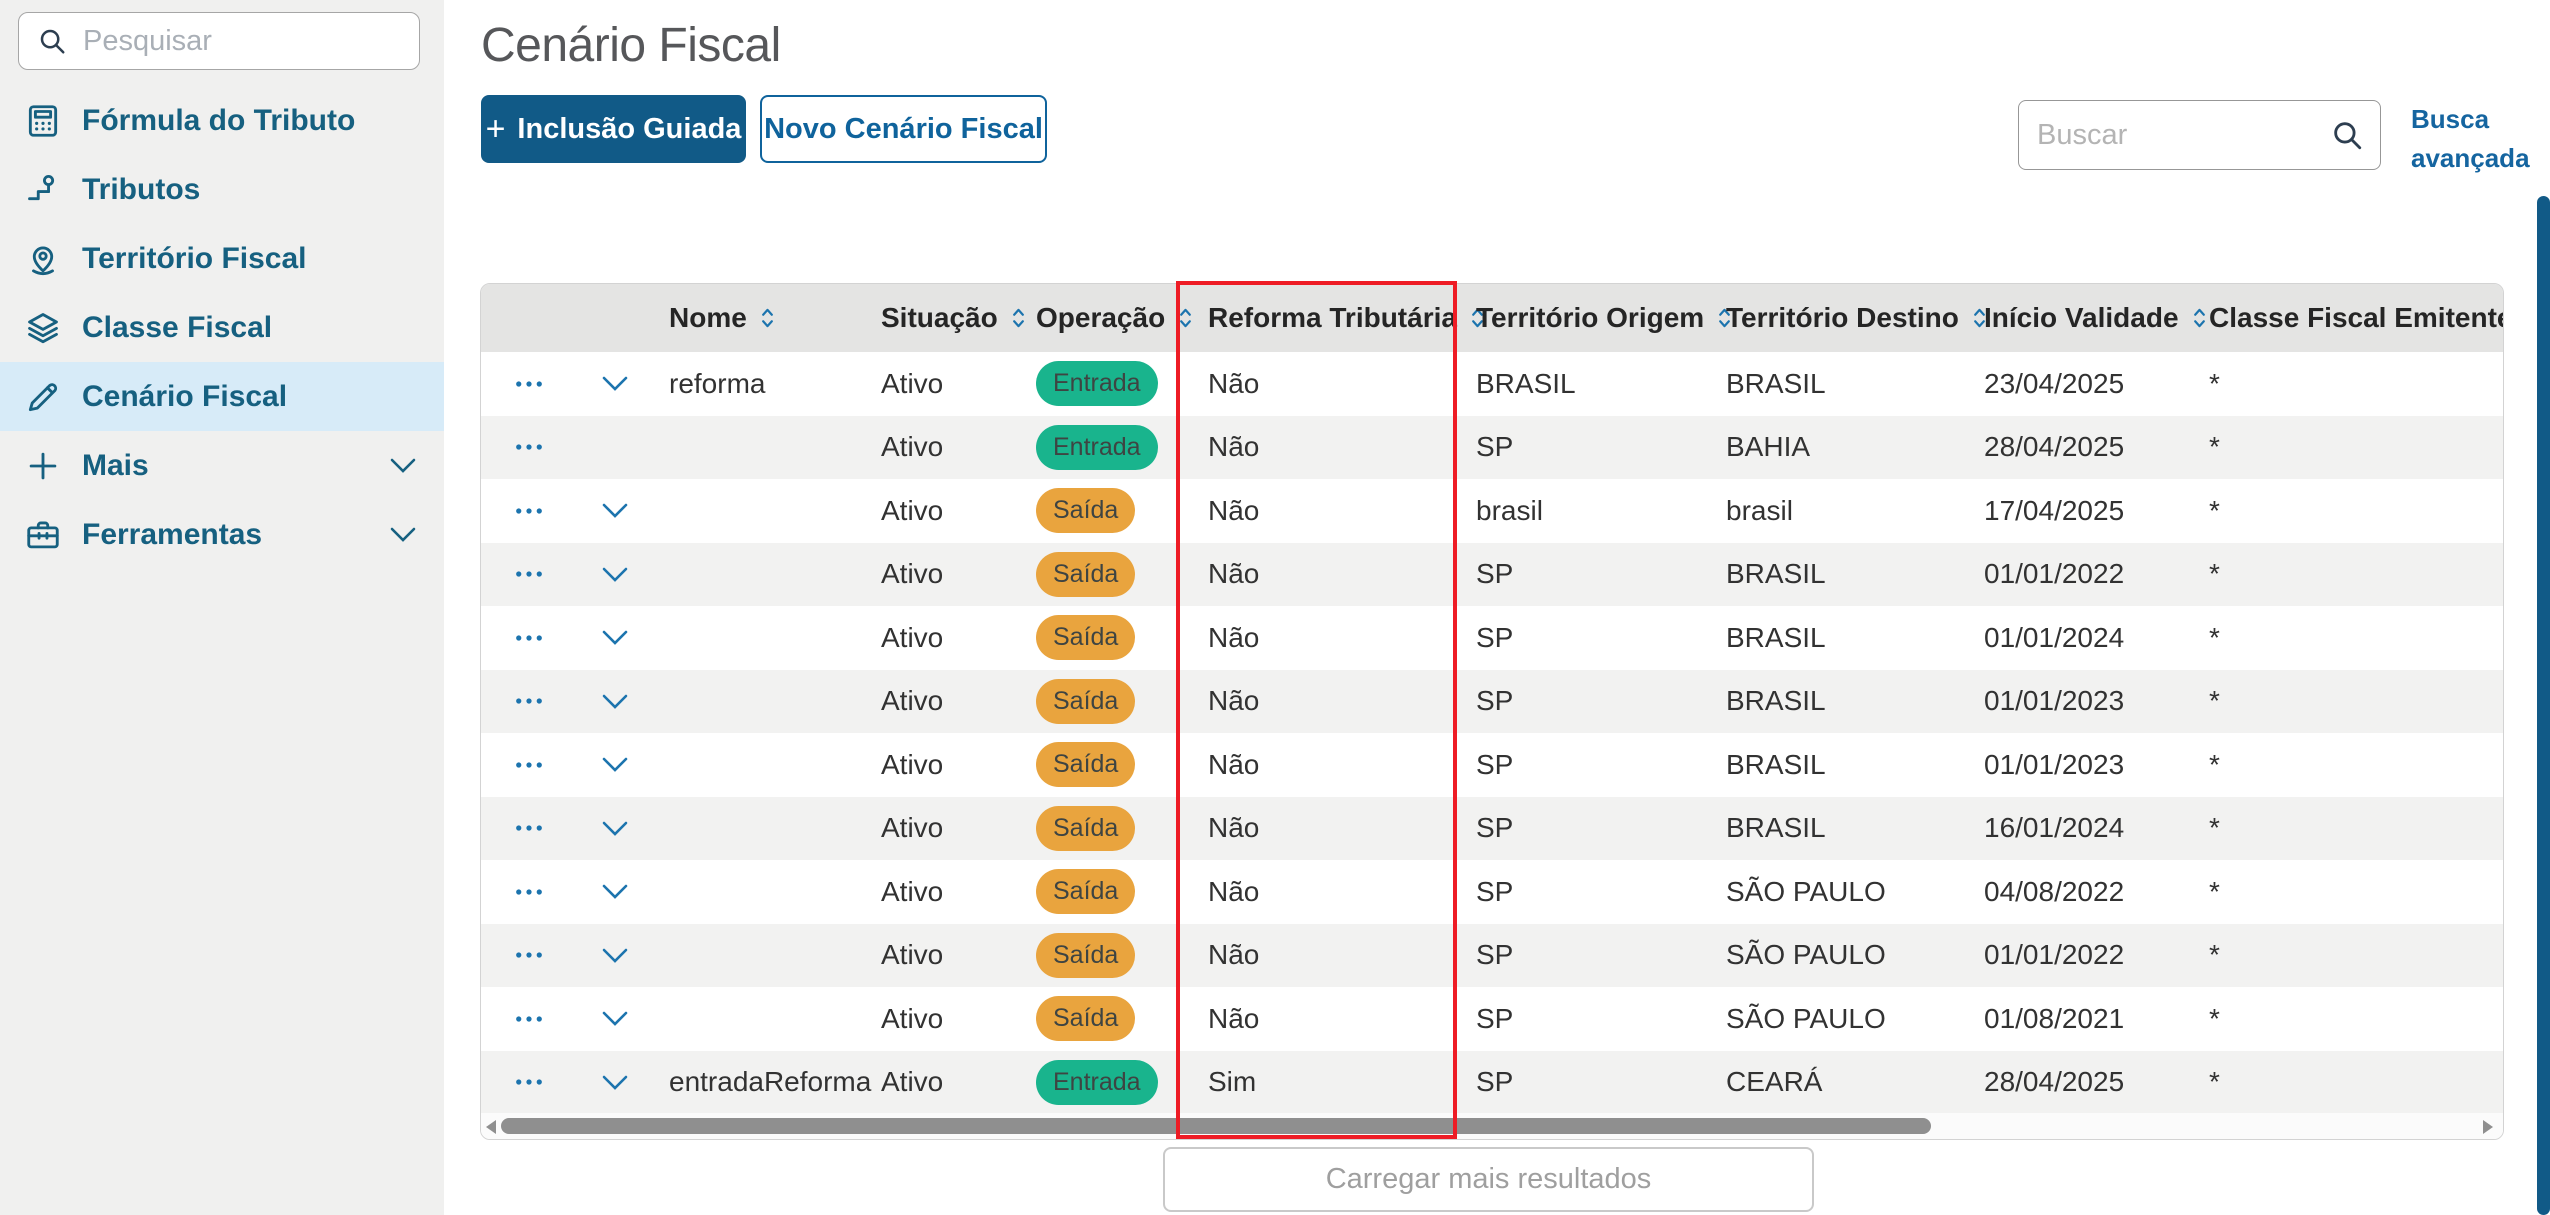  Describe the element at coordinates (2081, 317) in the screenshot. I see `column-label: Início Validade` at that location.